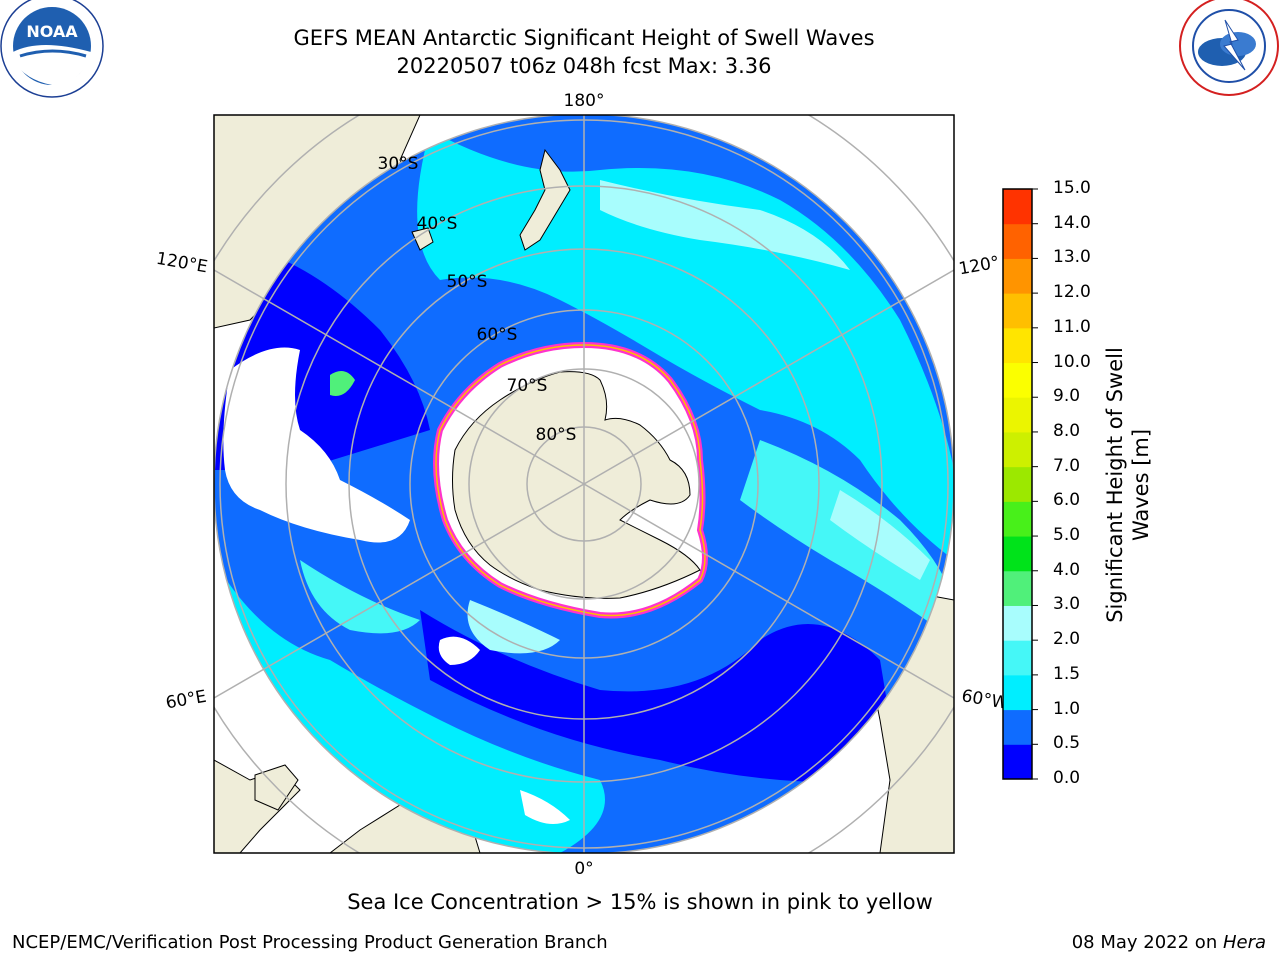 The image size is (1280, 960). What do you see at coordinates (1072, 292) in the screenshot?
I see `colorbar-tick-label: 12.0` at bounding box center [1072, 292].